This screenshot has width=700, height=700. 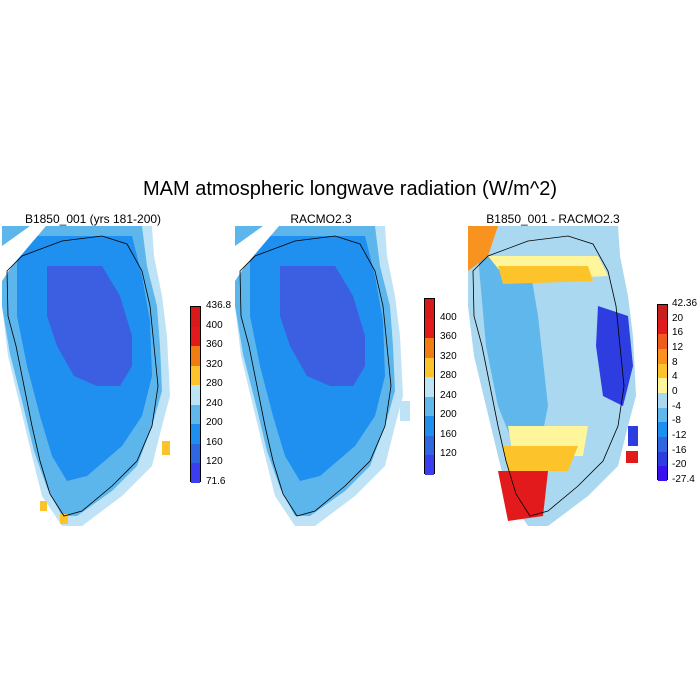 What do you see at coordinates (675, 362) in the screenshot?
I see `colorbar-tick-label: 8` at bounding box center [675, 362].